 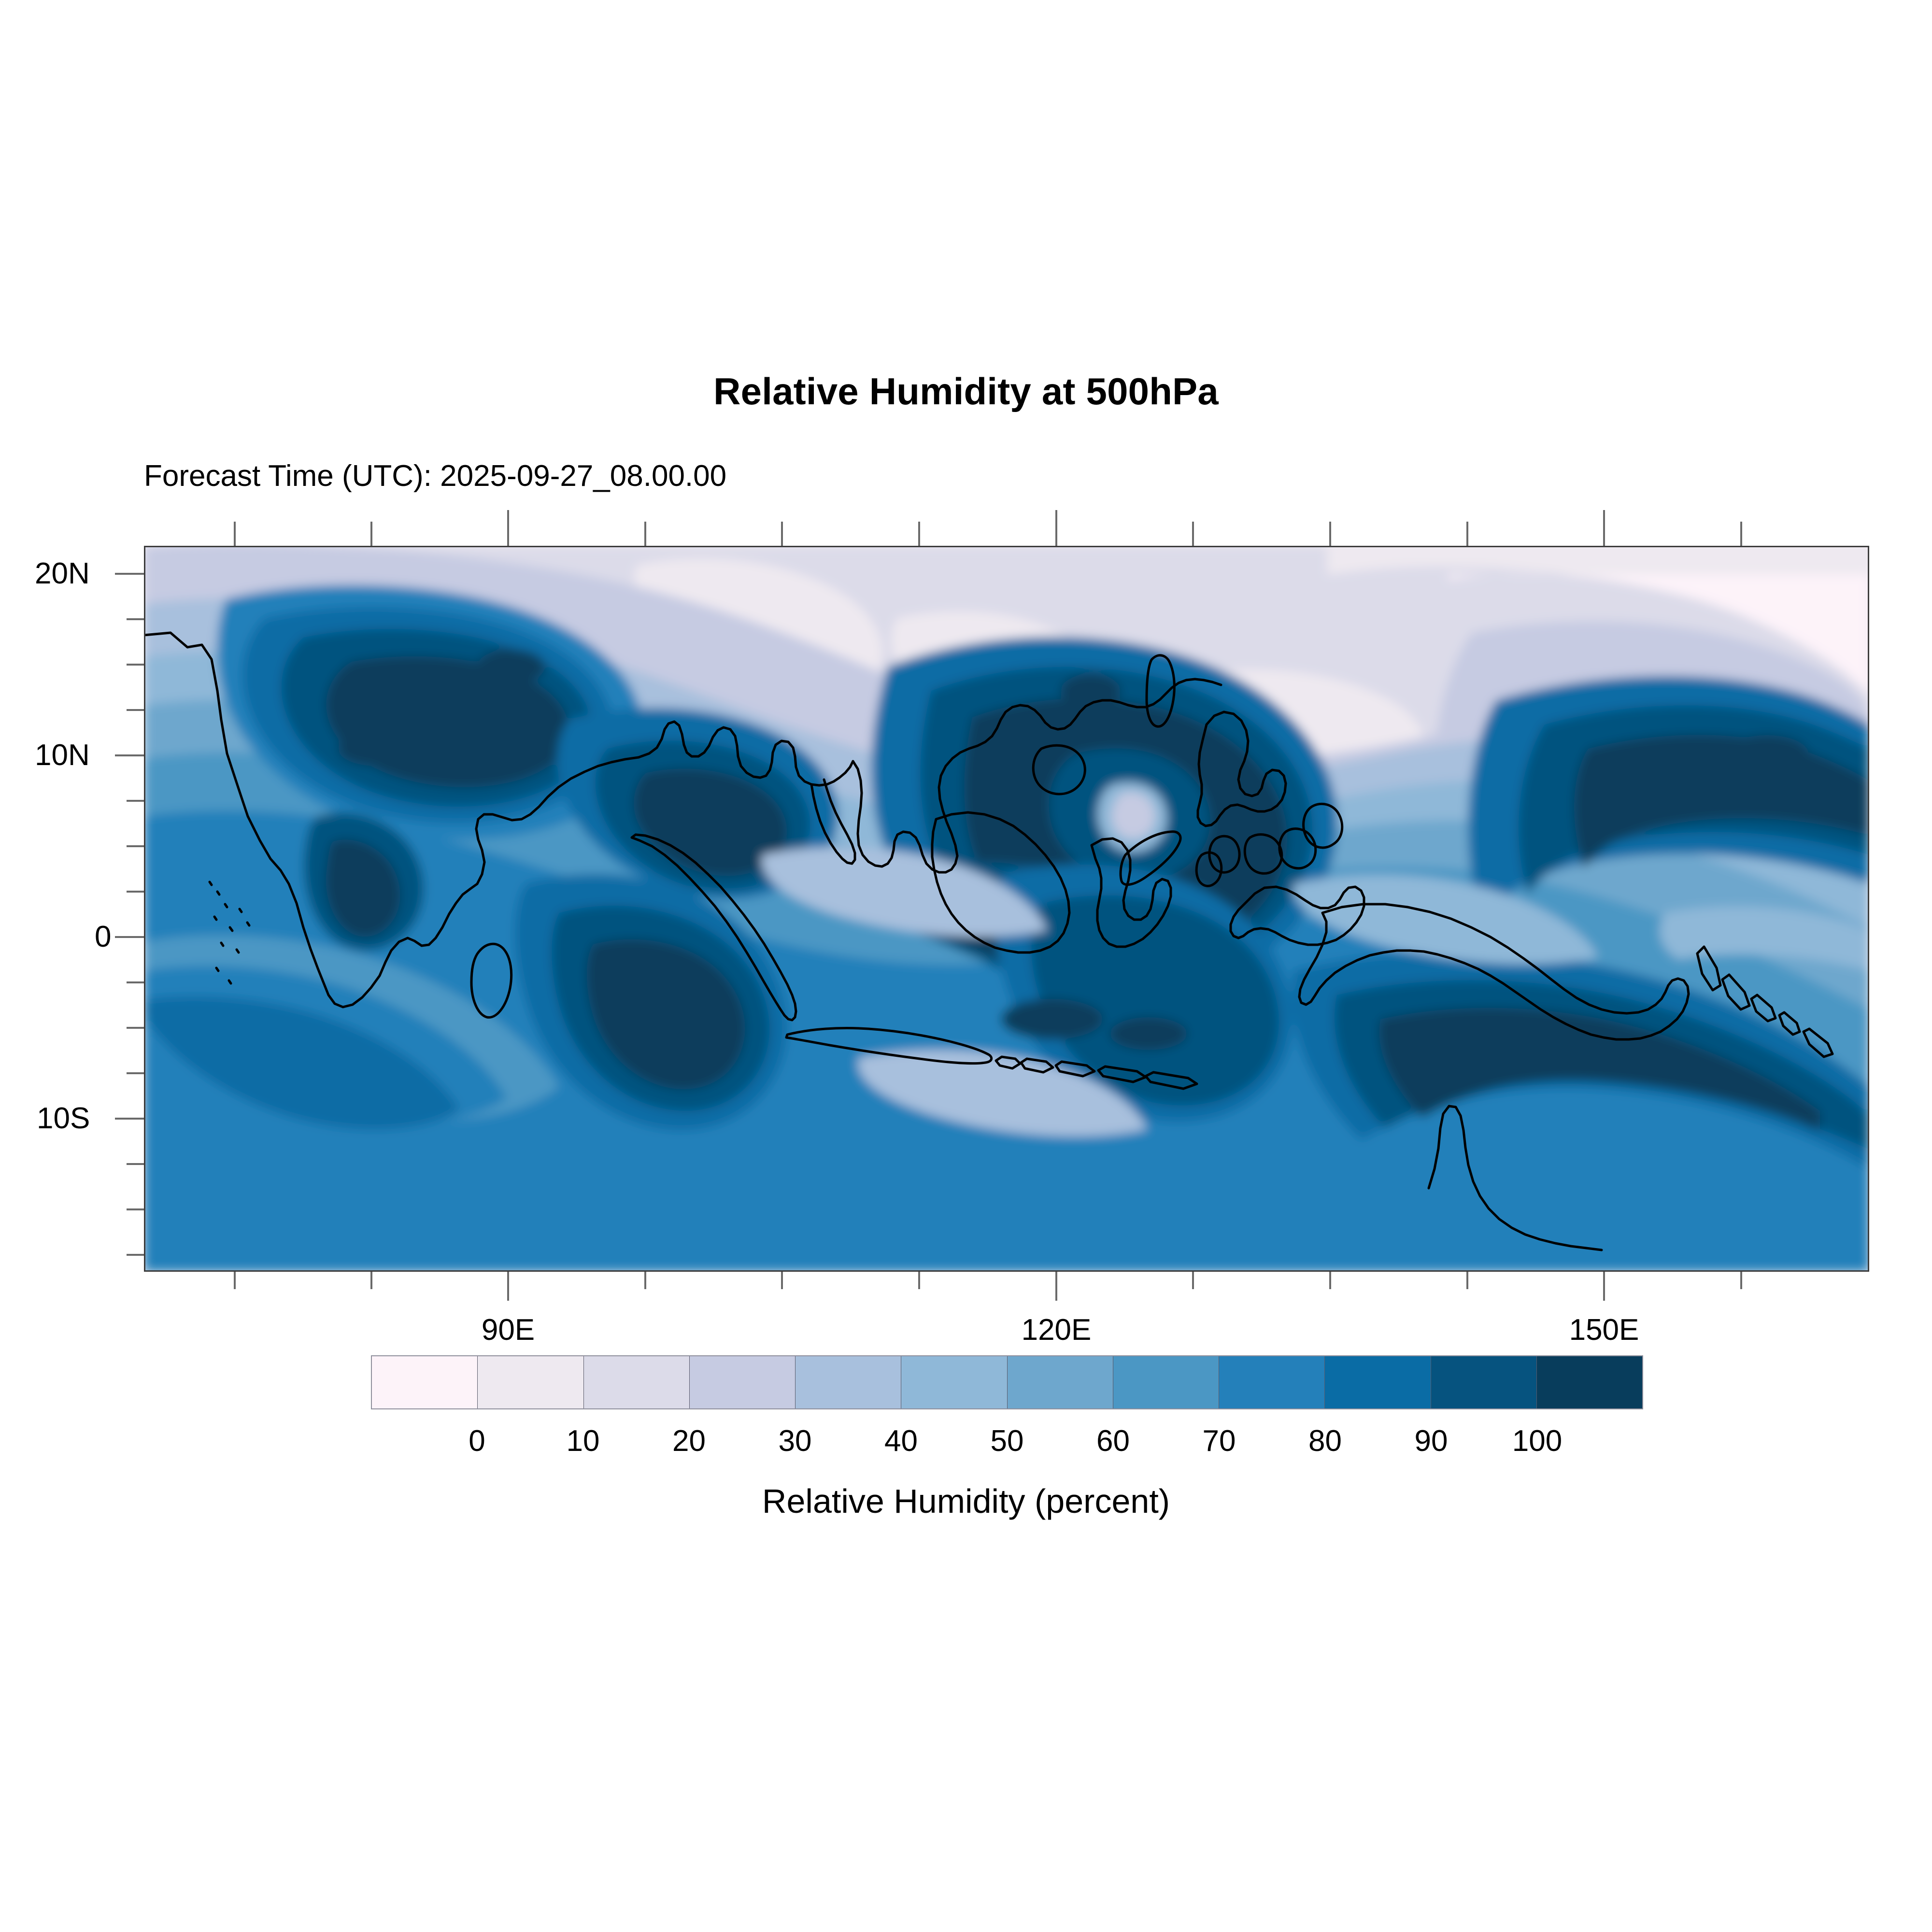 I want to click on x-tick-label-150e: 150E, so click(x=1604, y=1330).